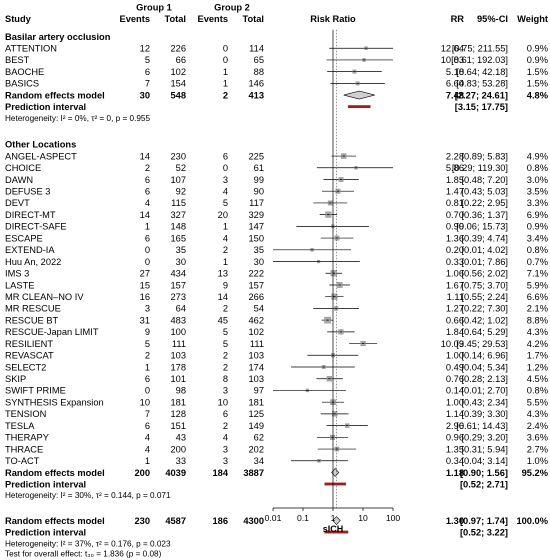  What do you see at coordinates (145, 402) in the screenshot?
I see `events-1: 10` at bounding box center [145, 402].